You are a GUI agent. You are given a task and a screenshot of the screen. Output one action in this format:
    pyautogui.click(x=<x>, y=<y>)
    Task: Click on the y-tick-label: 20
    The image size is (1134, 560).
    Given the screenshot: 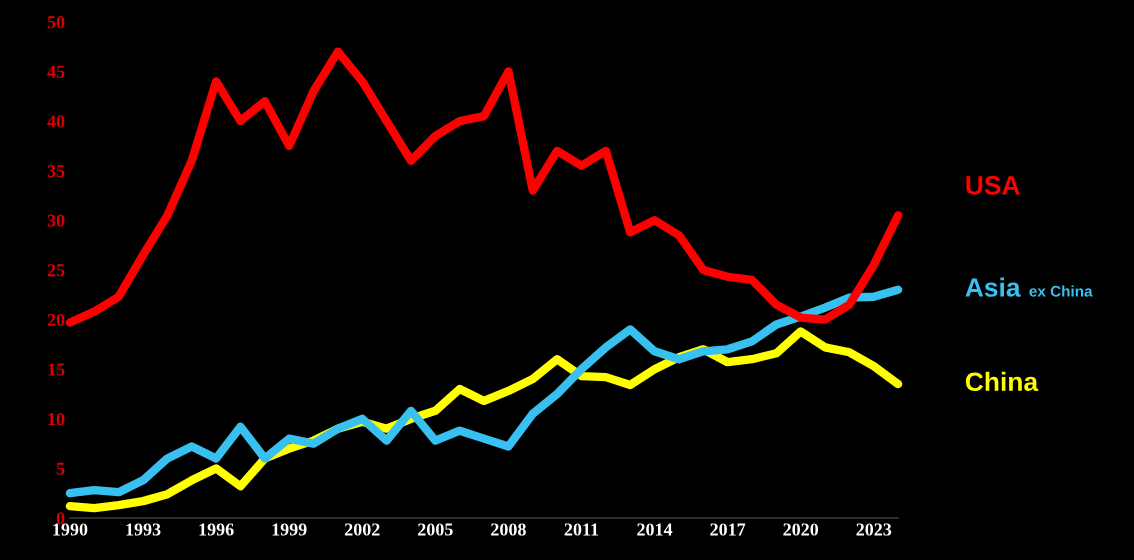 What is the action you would take?
    pyautogui.click(x=56, y=319)
    